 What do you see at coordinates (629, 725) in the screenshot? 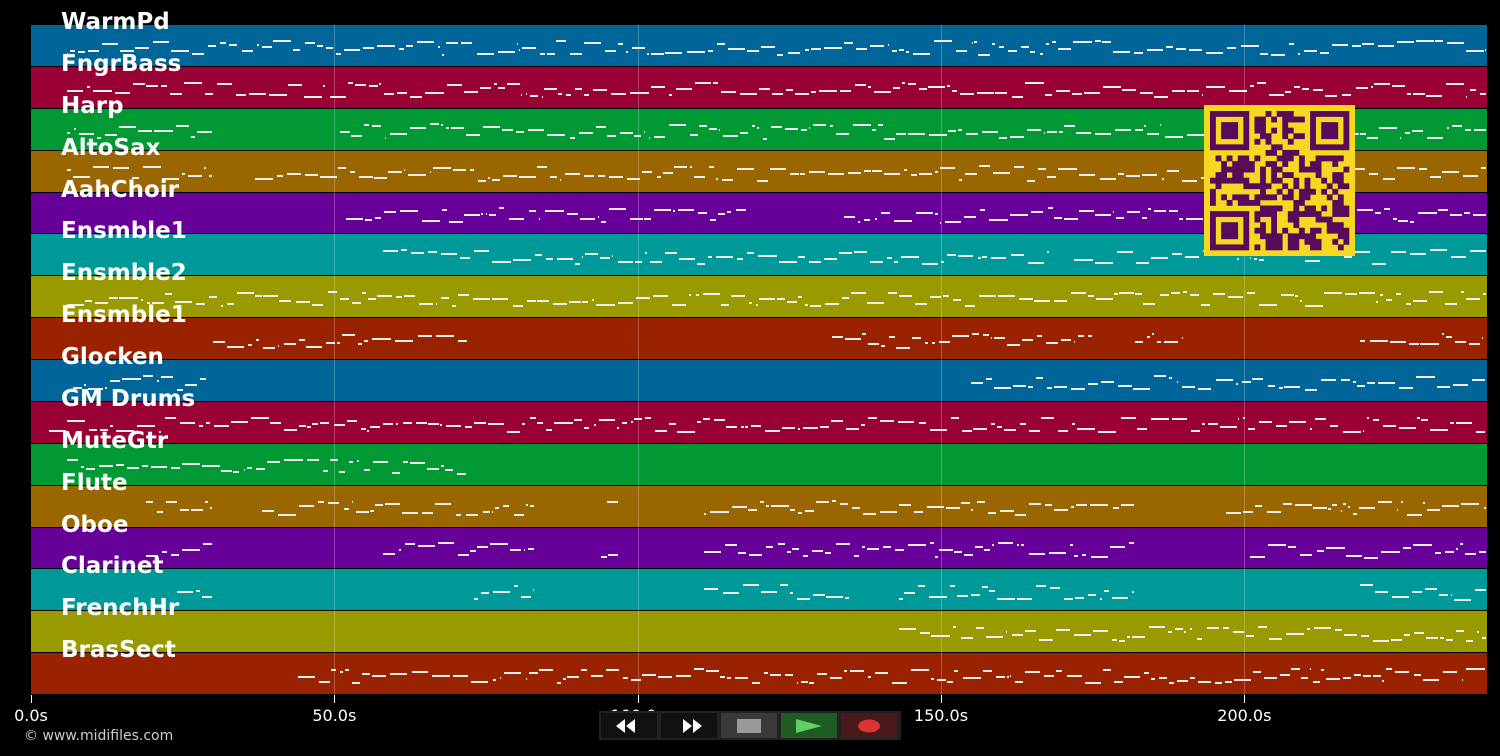
I see `rewind-button` at bounding box center [629, 725].